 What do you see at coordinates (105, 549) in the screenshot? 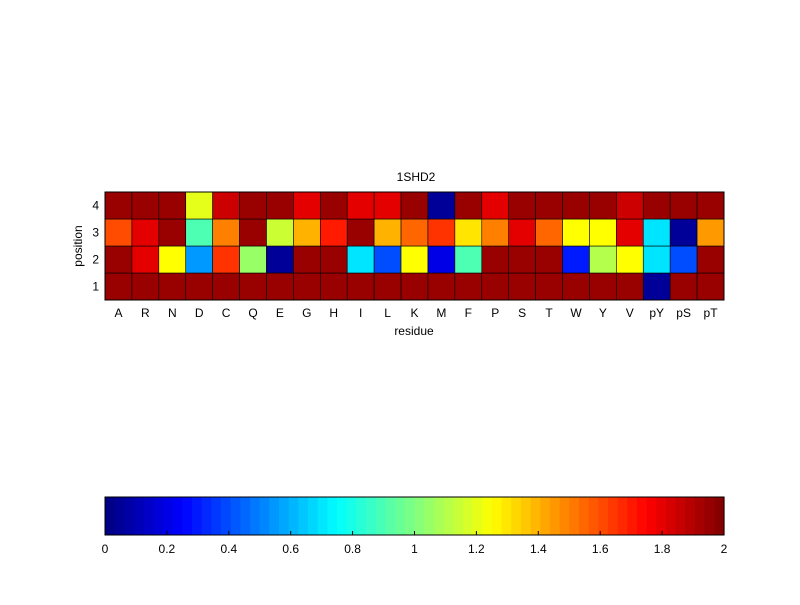
I see `colorbar-tick-label: 0` at bounding box center [105, 549].